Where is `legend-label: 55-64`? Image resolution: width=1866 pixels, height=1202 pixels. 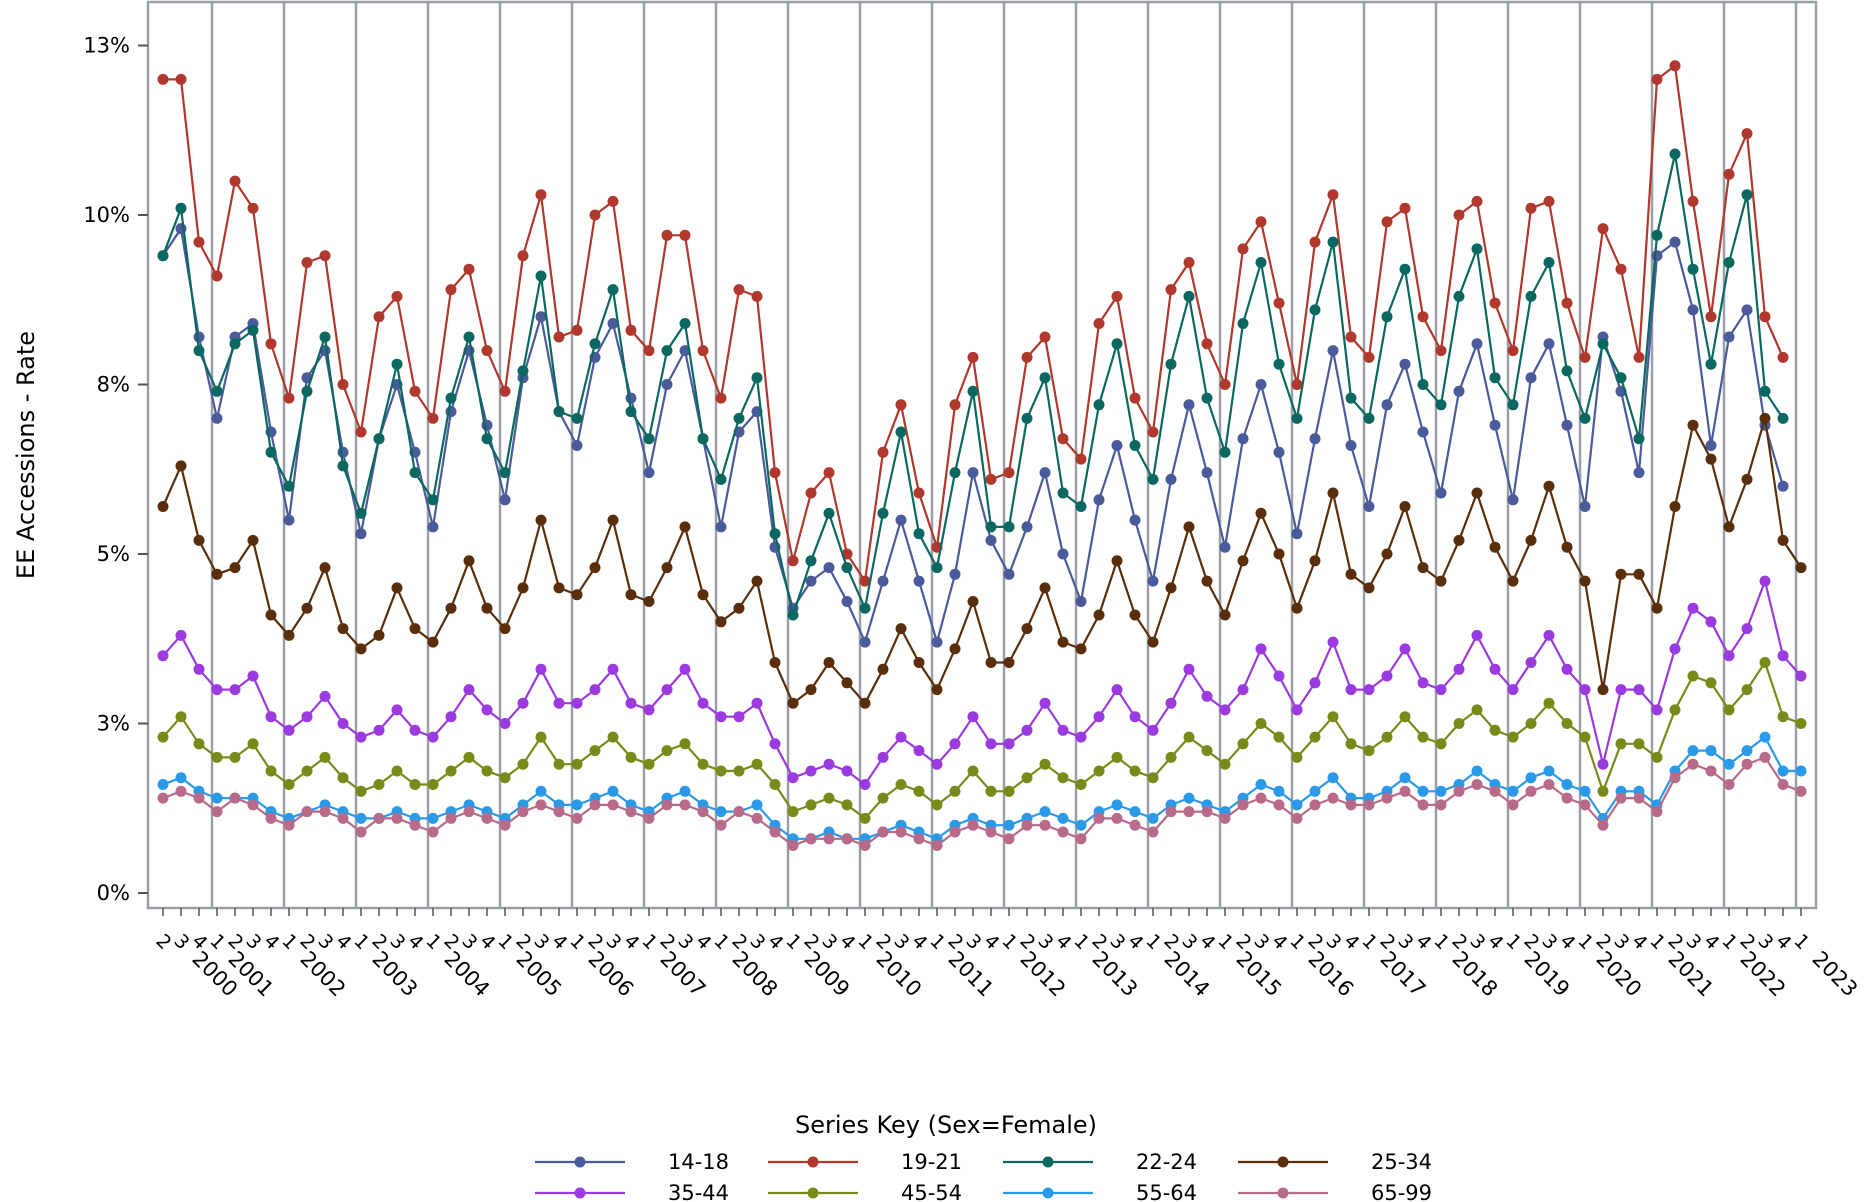
legend-label: 55-64 is located at coordinates (1166, 1191).